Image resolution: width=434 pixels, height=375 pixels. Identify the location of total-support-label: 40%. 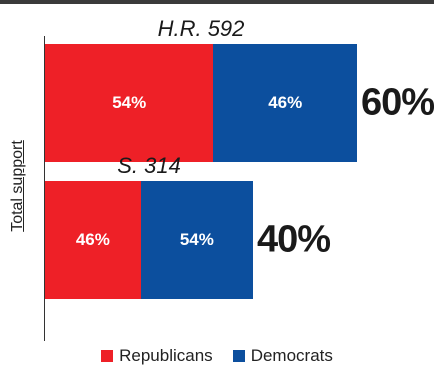
(294, 239).